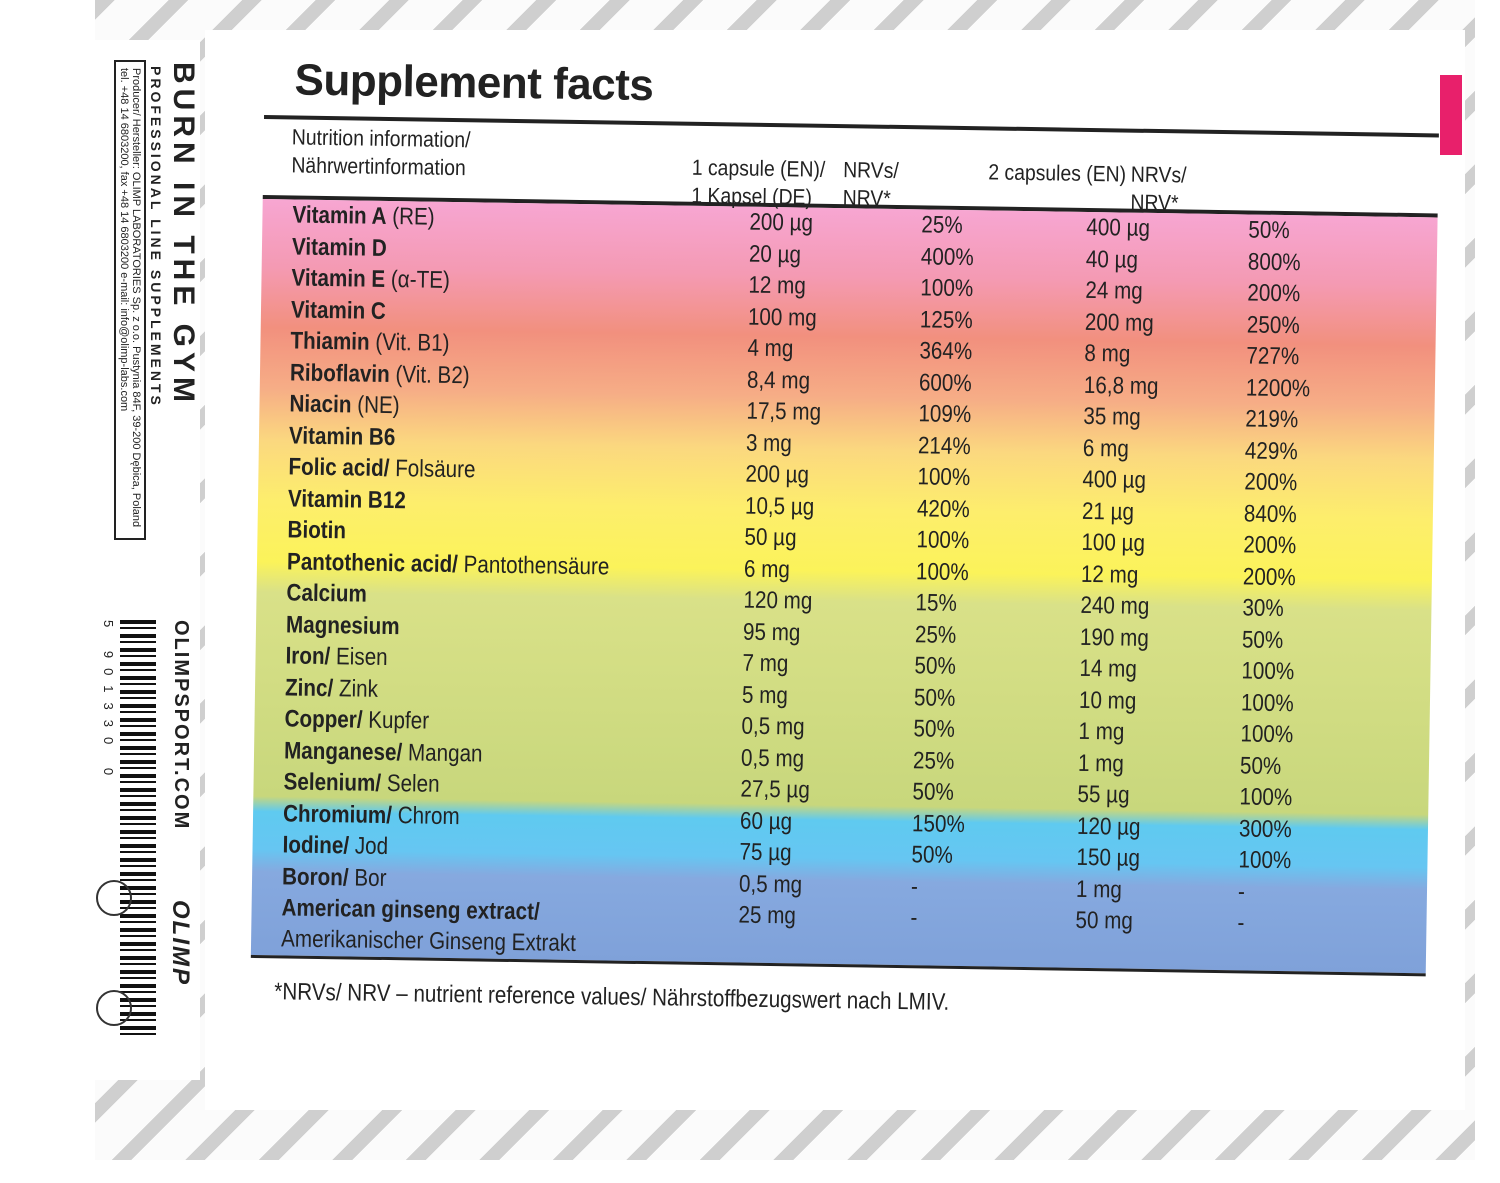 Image resolution: width=1500 pixels, height=1183 pixels. Describe the element at coordinates (156, 237) in the screenshot. I see `product-line: PROFESSIONAL LINE SUPPLEMENTS` at that location.